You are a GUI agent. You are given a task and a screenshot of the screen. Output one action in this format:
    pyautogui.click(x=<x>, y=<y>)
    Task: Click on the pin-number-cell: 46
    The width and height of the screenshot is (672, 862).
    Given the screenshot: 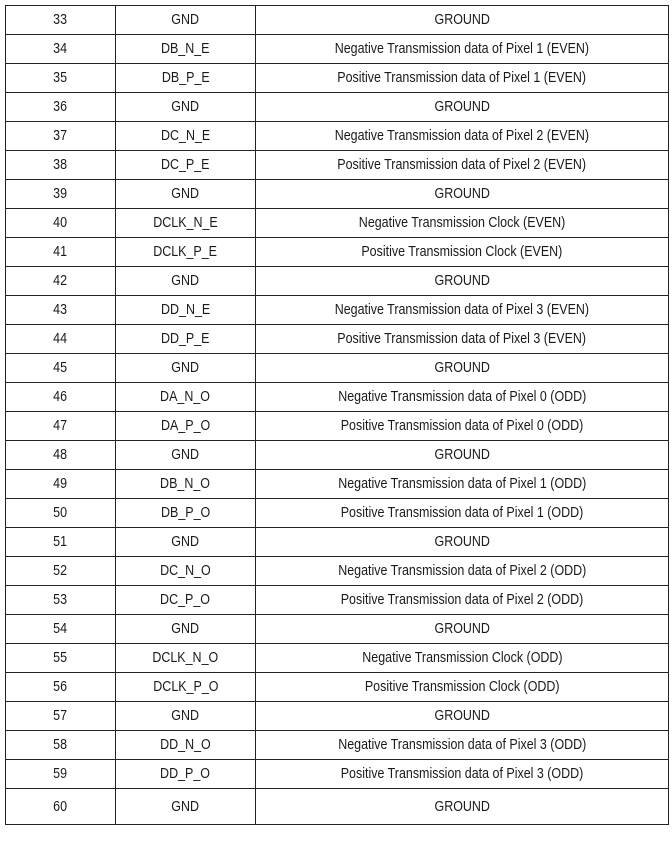 What is the action you would take?
    pyautogui.click(x=60, y=397)
    